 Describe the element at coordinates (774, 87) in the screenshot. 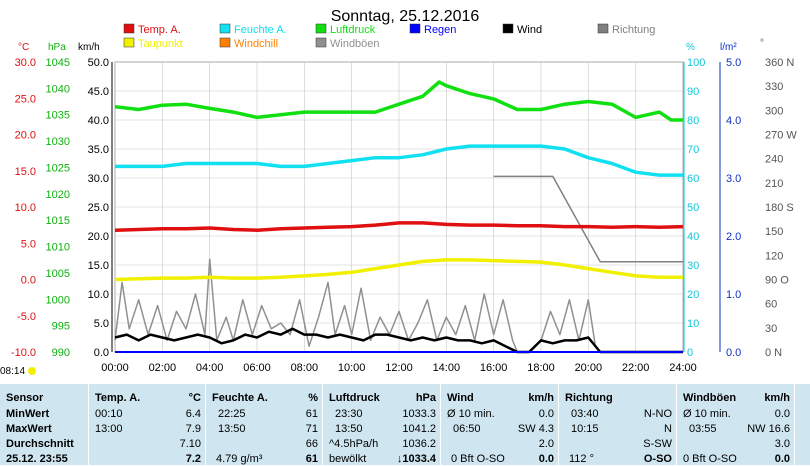

I see `y-tick-label-deg: 330` at that location.